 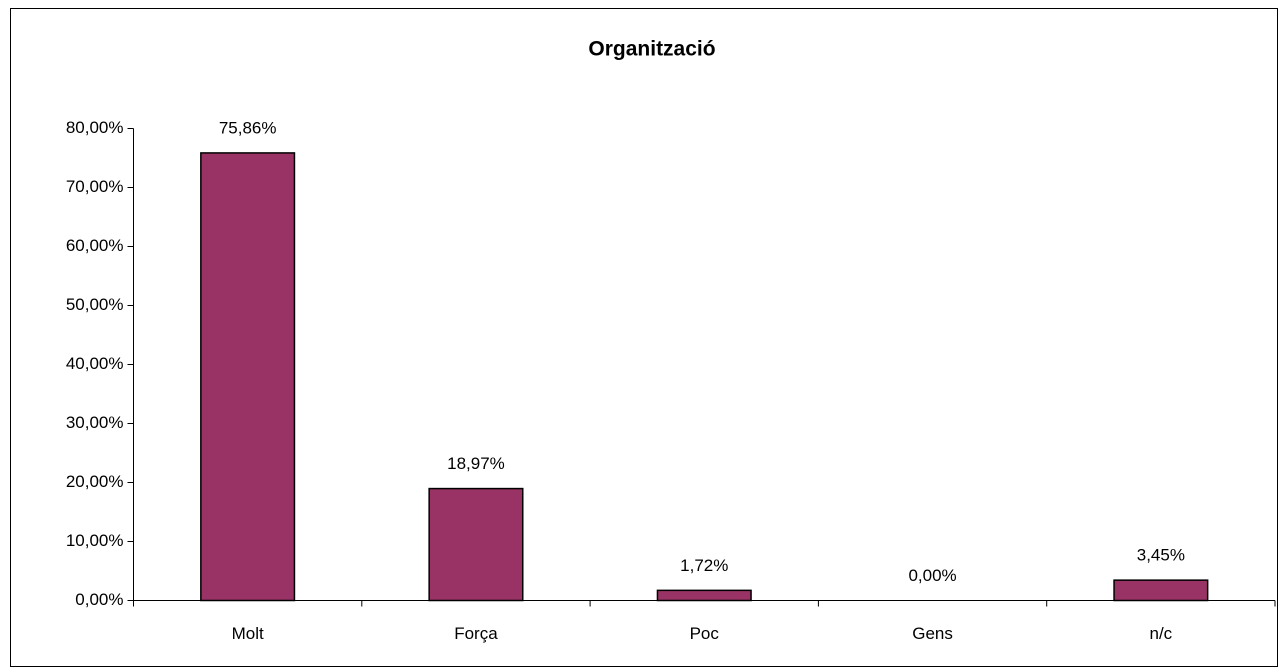 I want to click on y-tick-label: 80,00%, so click(x=95, y=127).